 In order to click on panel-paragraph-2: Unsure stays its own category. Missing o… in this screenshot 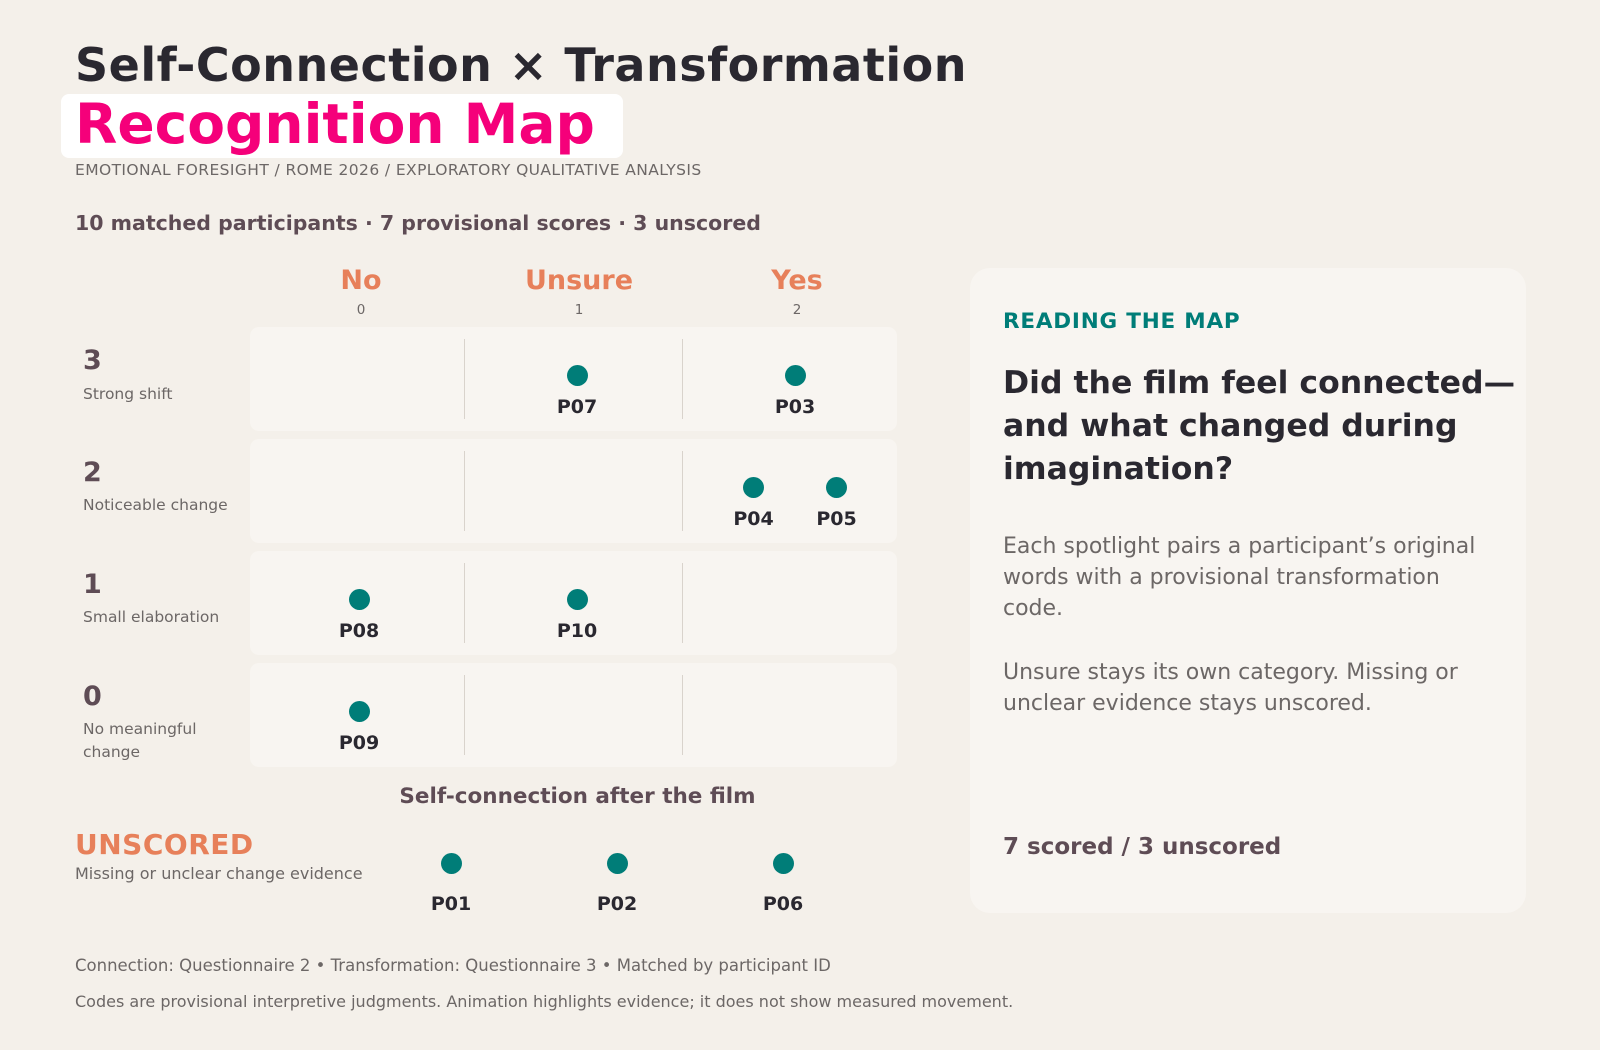, I will do `click(1230, 688)`.